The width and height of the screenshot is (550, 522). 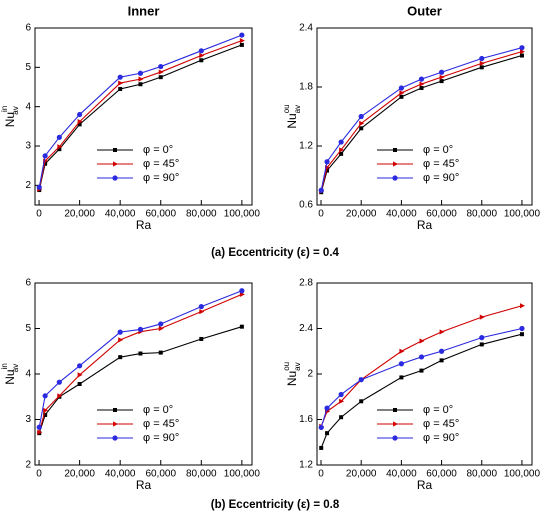 I want to click on plot-frame, so click(x=143, y=116).